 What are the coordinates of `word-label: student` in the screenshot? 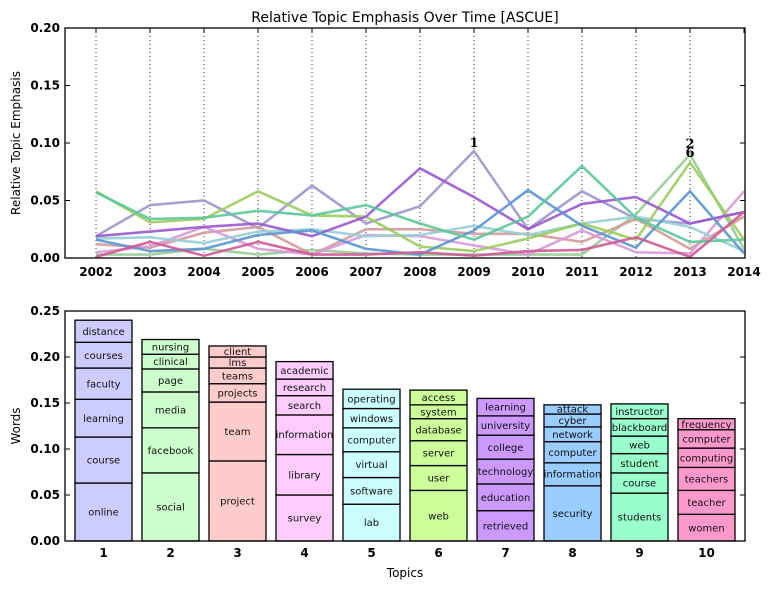 It's located at (639, 464).